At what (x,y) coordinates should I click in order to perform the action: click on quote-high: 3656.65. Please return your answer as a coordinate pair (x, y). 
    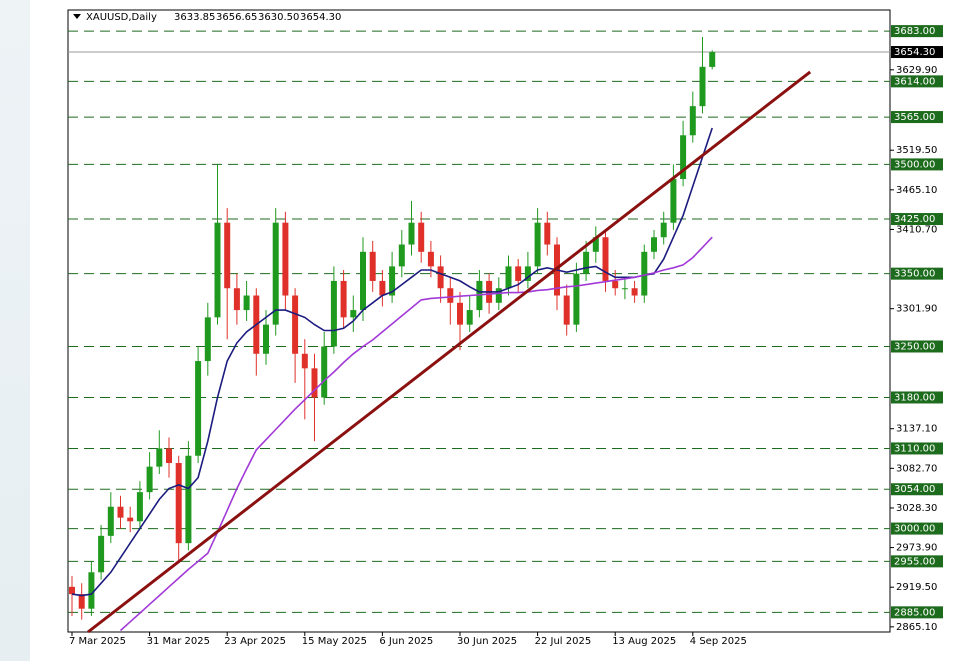
    Looking at the image, I should click on (236, 17).